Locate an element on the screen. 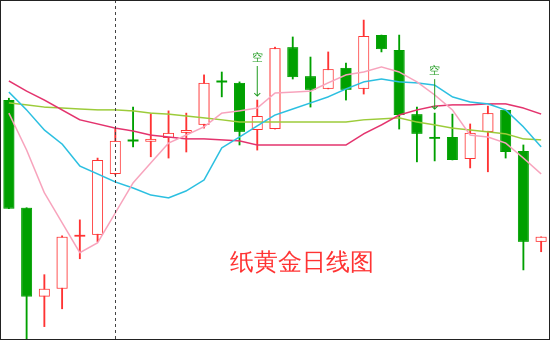 This screenshot has width=550, height=340. text: 纸黄金日线图 is located at coordinates (302, 262).